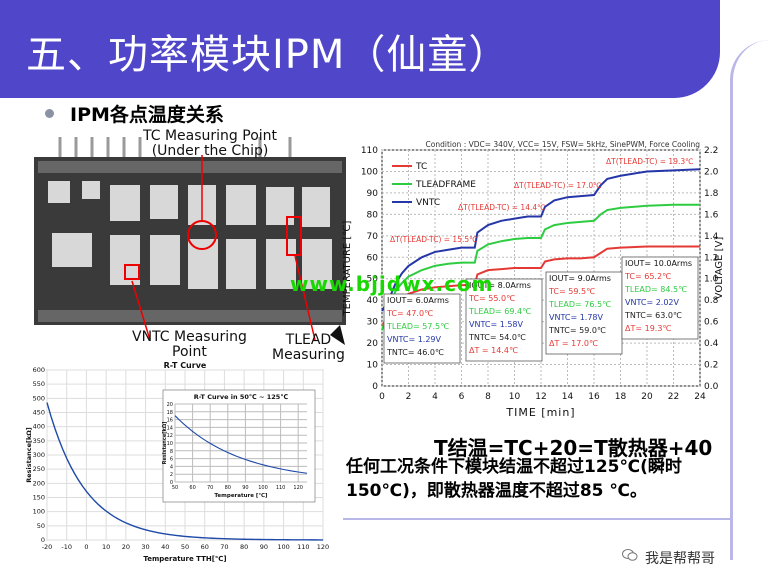  I want to click on y-tick-label: 70, so click(373, 237).